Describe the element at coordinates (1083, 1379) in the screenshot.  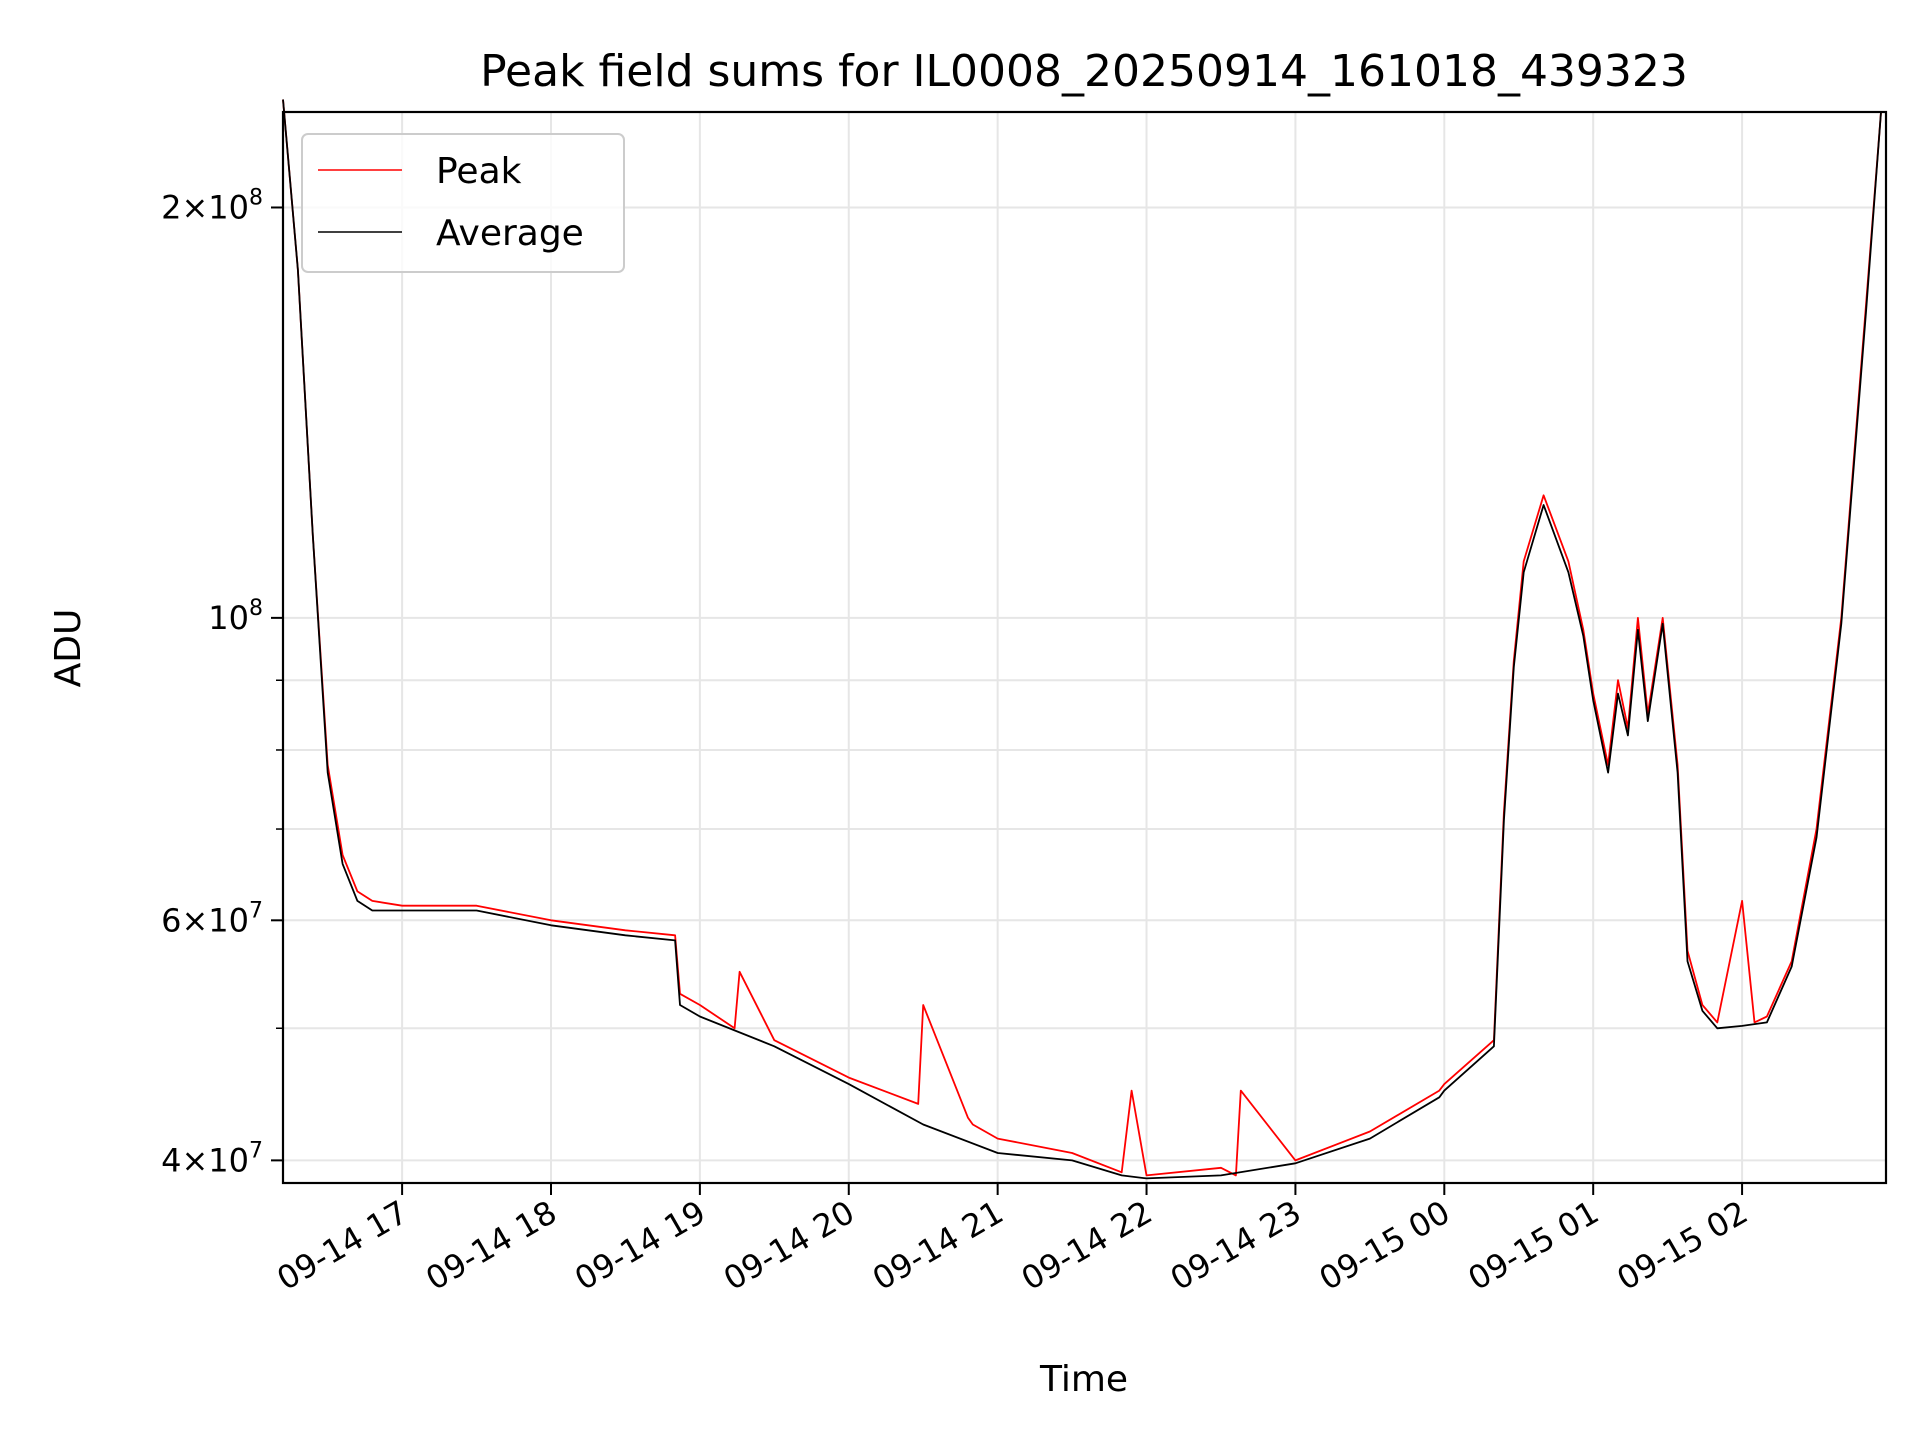
I see `x-axis-title: Time` at that location.